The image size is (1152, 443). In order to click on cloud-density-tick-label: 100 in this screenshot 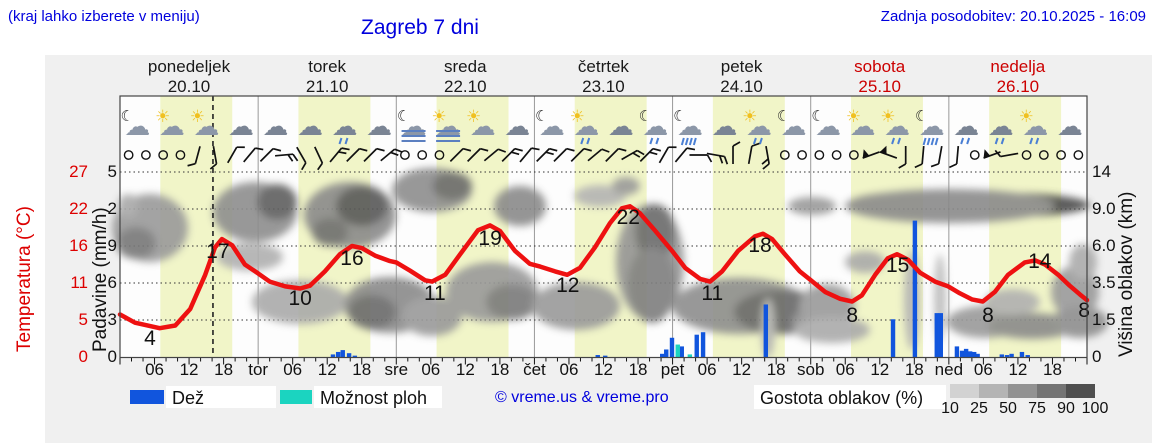, I will do `click(1095, 408)`.